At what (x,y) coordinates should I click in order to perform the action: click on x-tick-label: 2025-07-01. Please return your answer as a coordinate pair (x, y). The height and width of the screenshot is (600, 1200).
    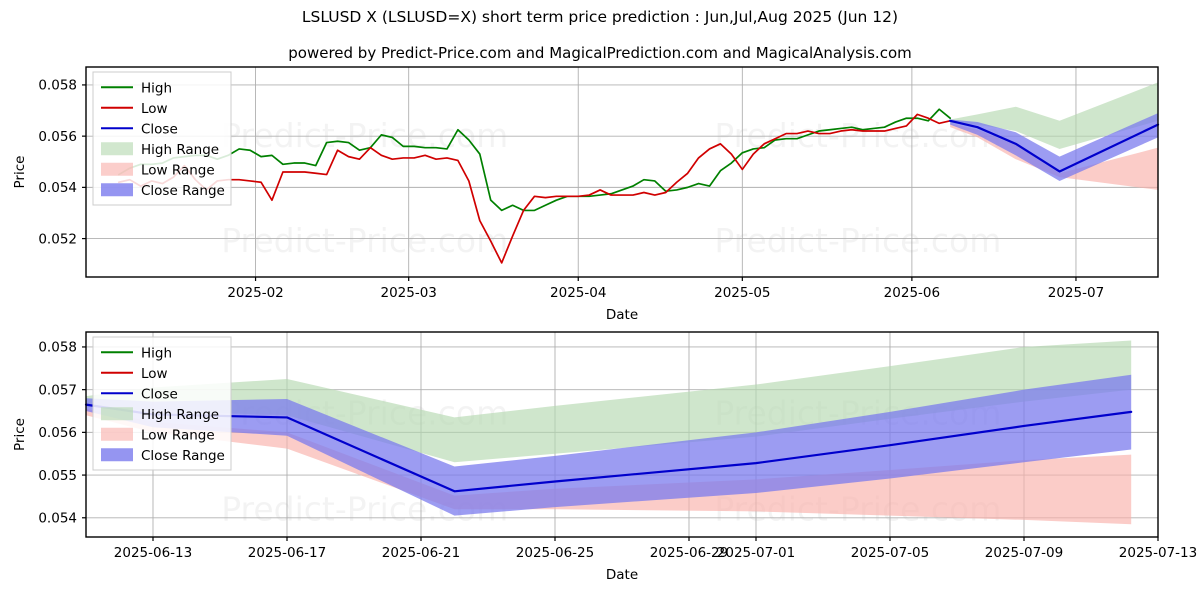
    Looking at the image, I should click on (756, 553).